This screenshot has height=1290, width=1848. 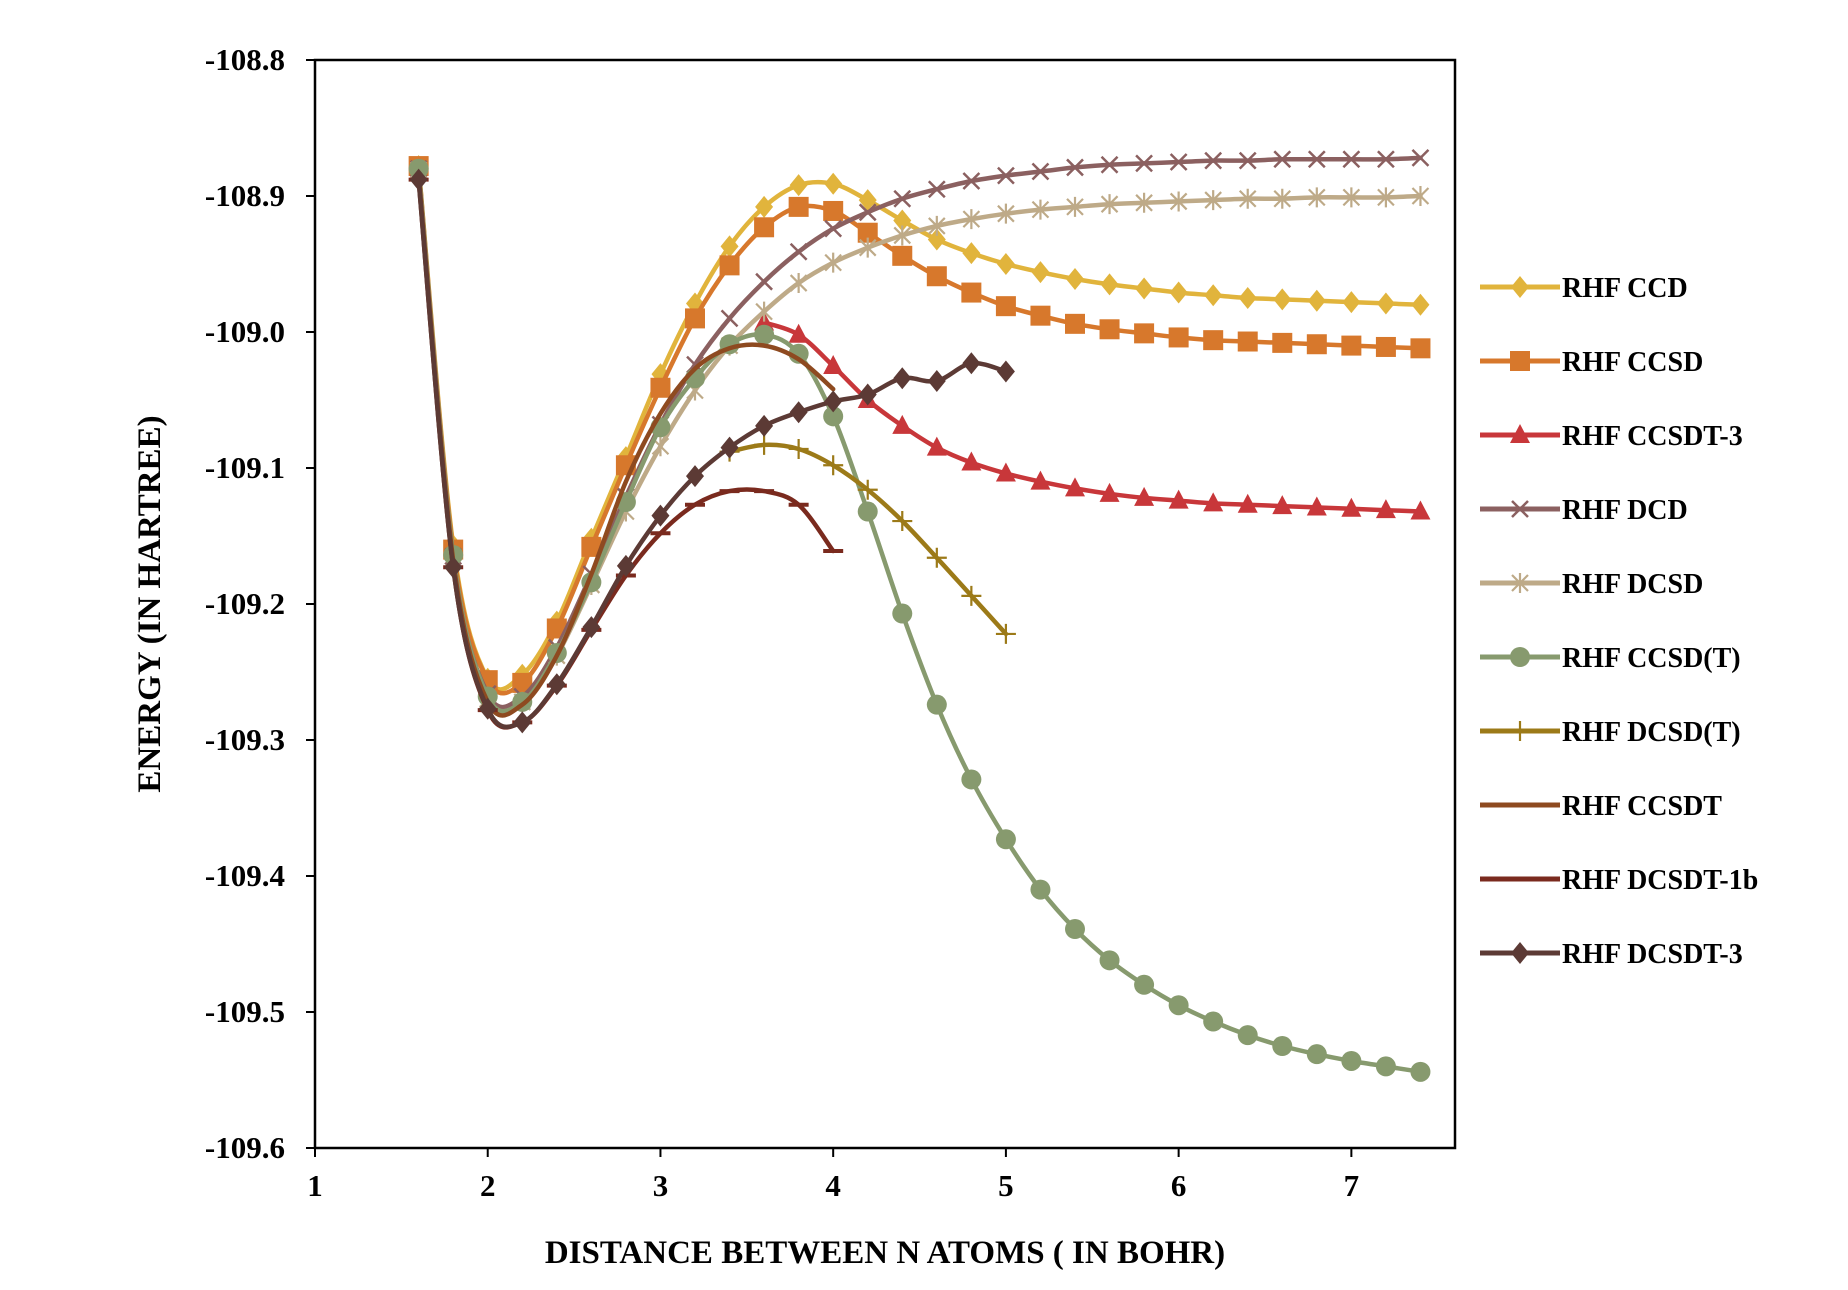 What do you see at coordinates (1632, 362) in the screenshot?
I see `legend-label: RHF CCSD` at bounding box center [1632, 362].